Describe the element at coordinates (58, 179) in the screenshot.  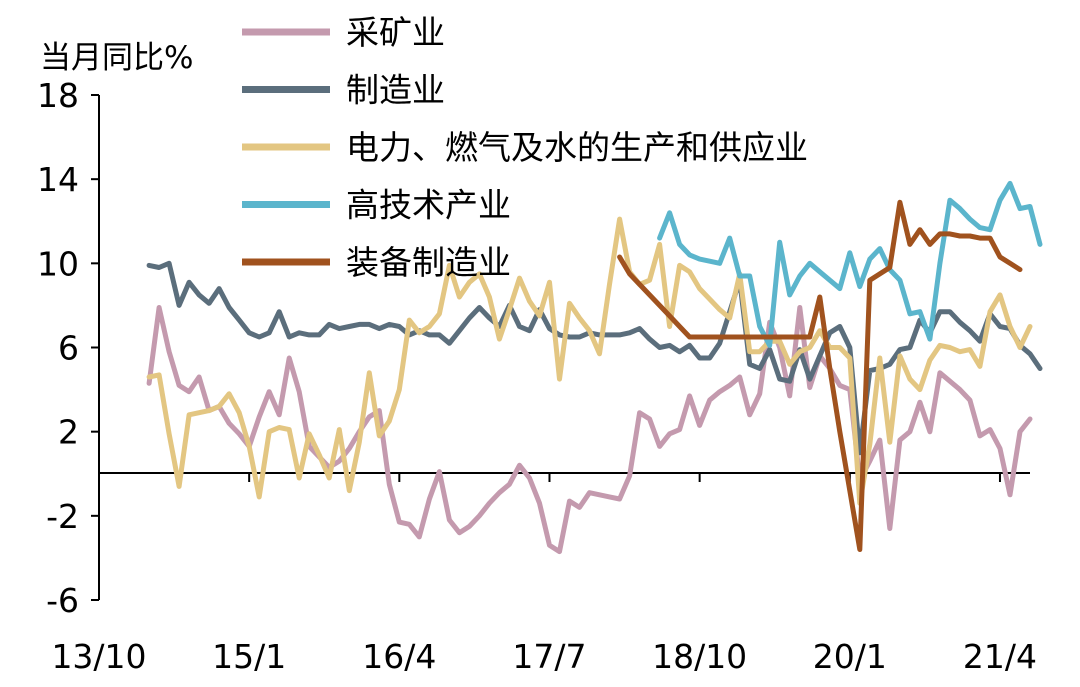
I see `y-tick-label: 14` at that location.